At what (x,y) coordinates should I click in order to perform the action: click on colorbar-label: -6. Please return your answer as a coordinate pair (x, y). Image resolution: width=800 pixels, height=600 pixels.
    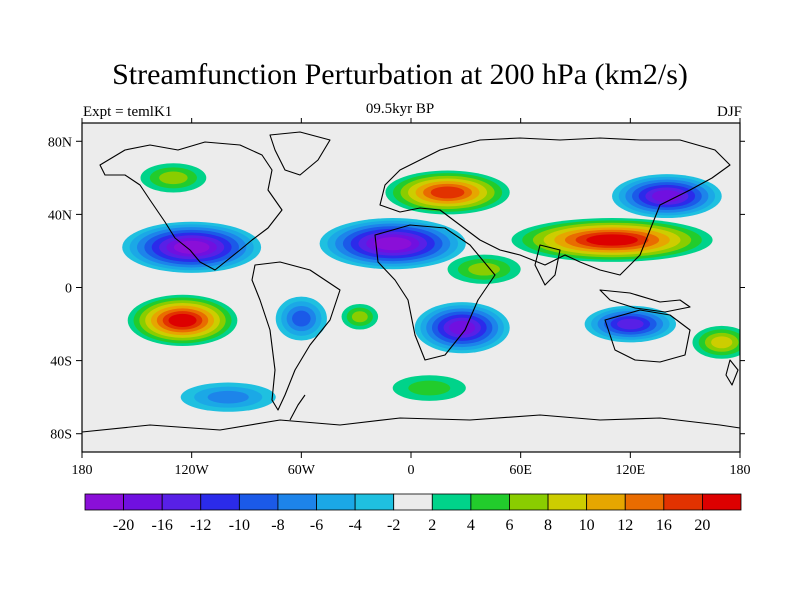
    Looking at the image, I should click on (316, 525).